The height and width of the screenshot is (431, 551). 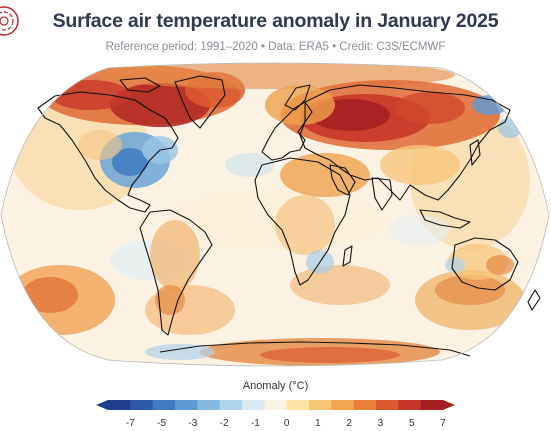 I want to click on color-scale-tick-label: 1, so click(x=318, y=423).